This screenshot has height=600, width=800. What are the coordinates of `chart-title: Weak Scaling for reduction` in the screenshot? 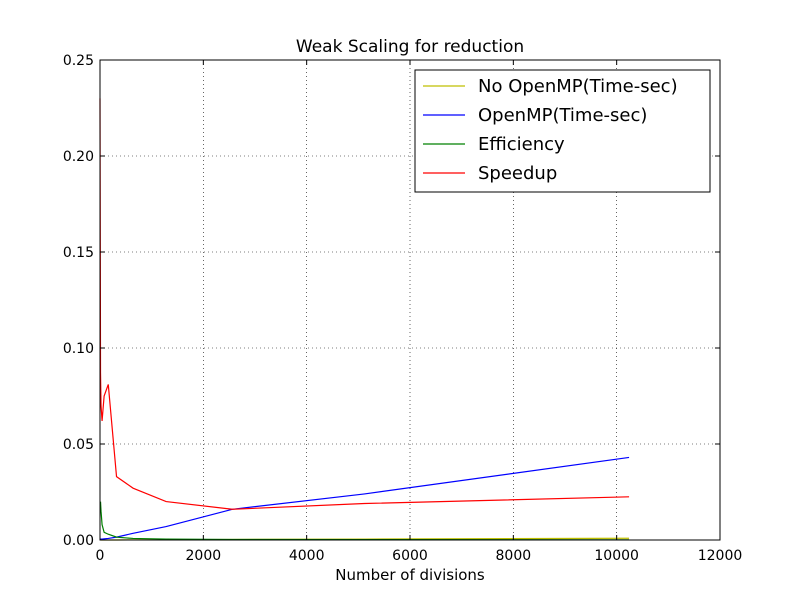 It's located at (410, 47).